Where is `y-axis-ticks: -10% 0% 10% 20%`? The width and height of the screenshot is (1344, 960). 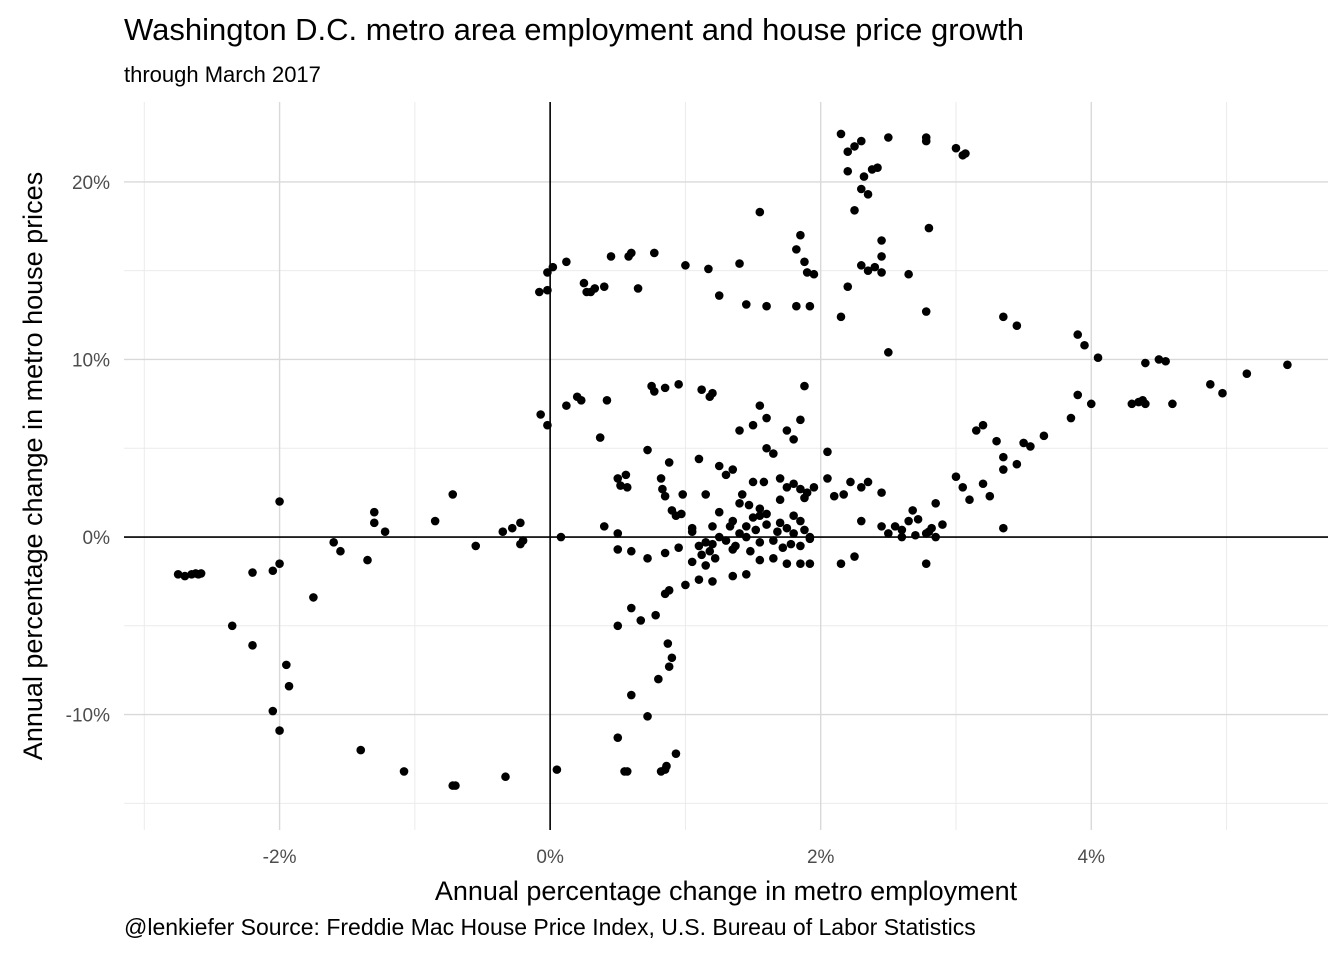 y-axis-ticks: -10% 0% 10% 20% is located at coordinates (88, 450).